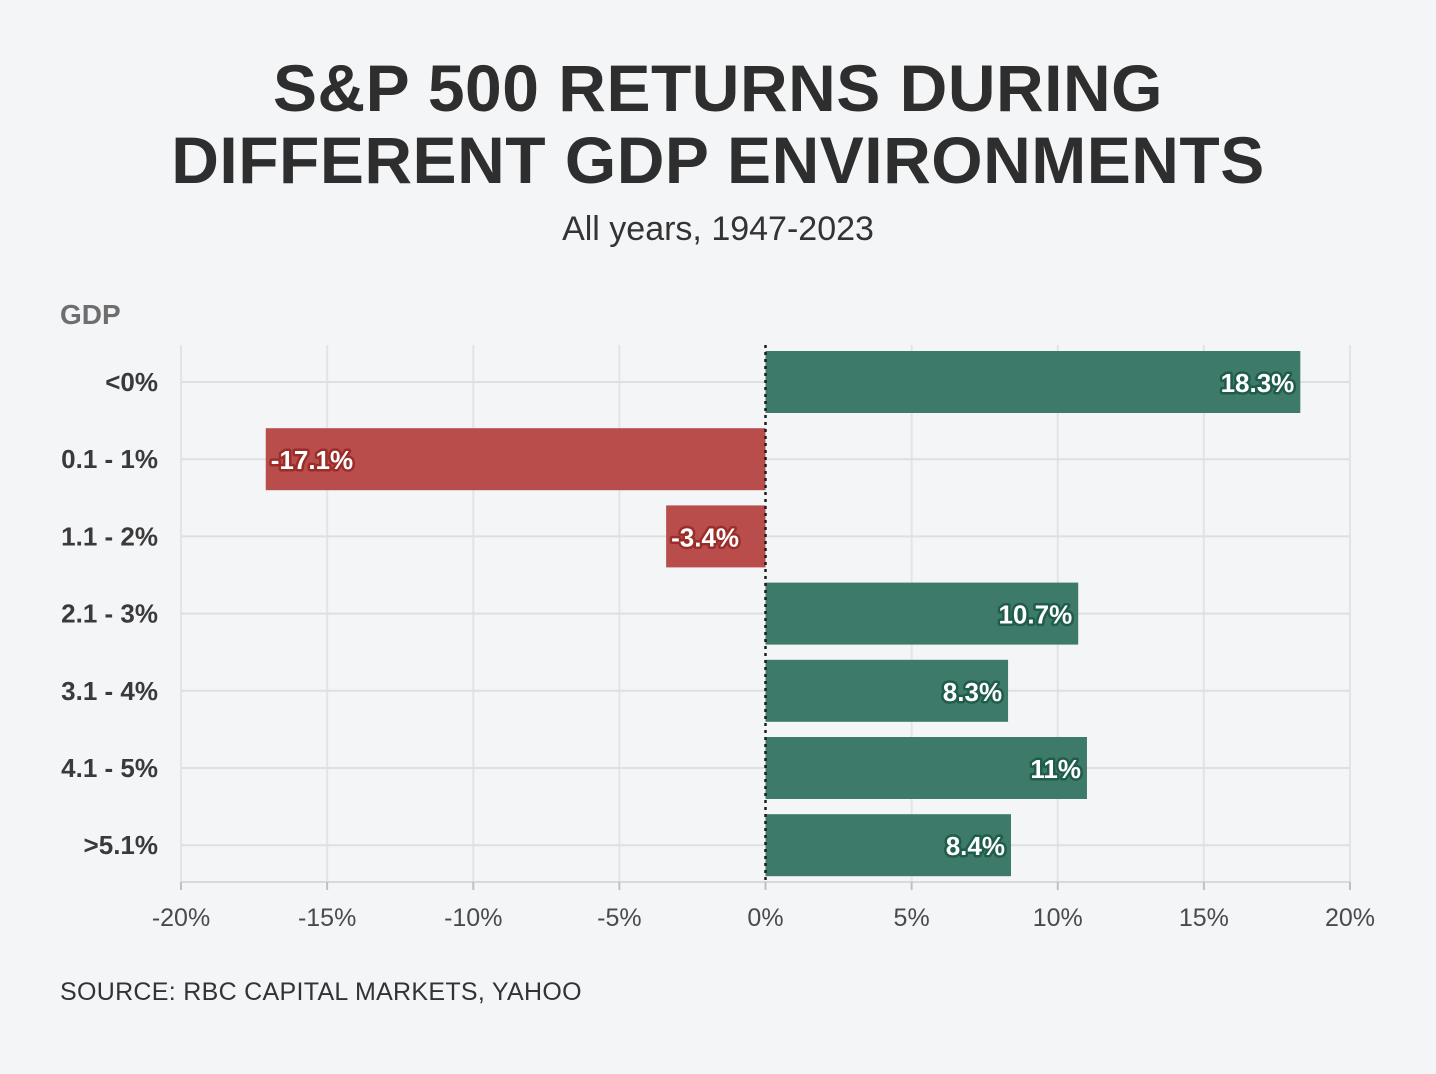  Describe the element at coordinates (718, 229) in the screenshot. I see `chart-subtitle: All years, 1947-2023` at that location.